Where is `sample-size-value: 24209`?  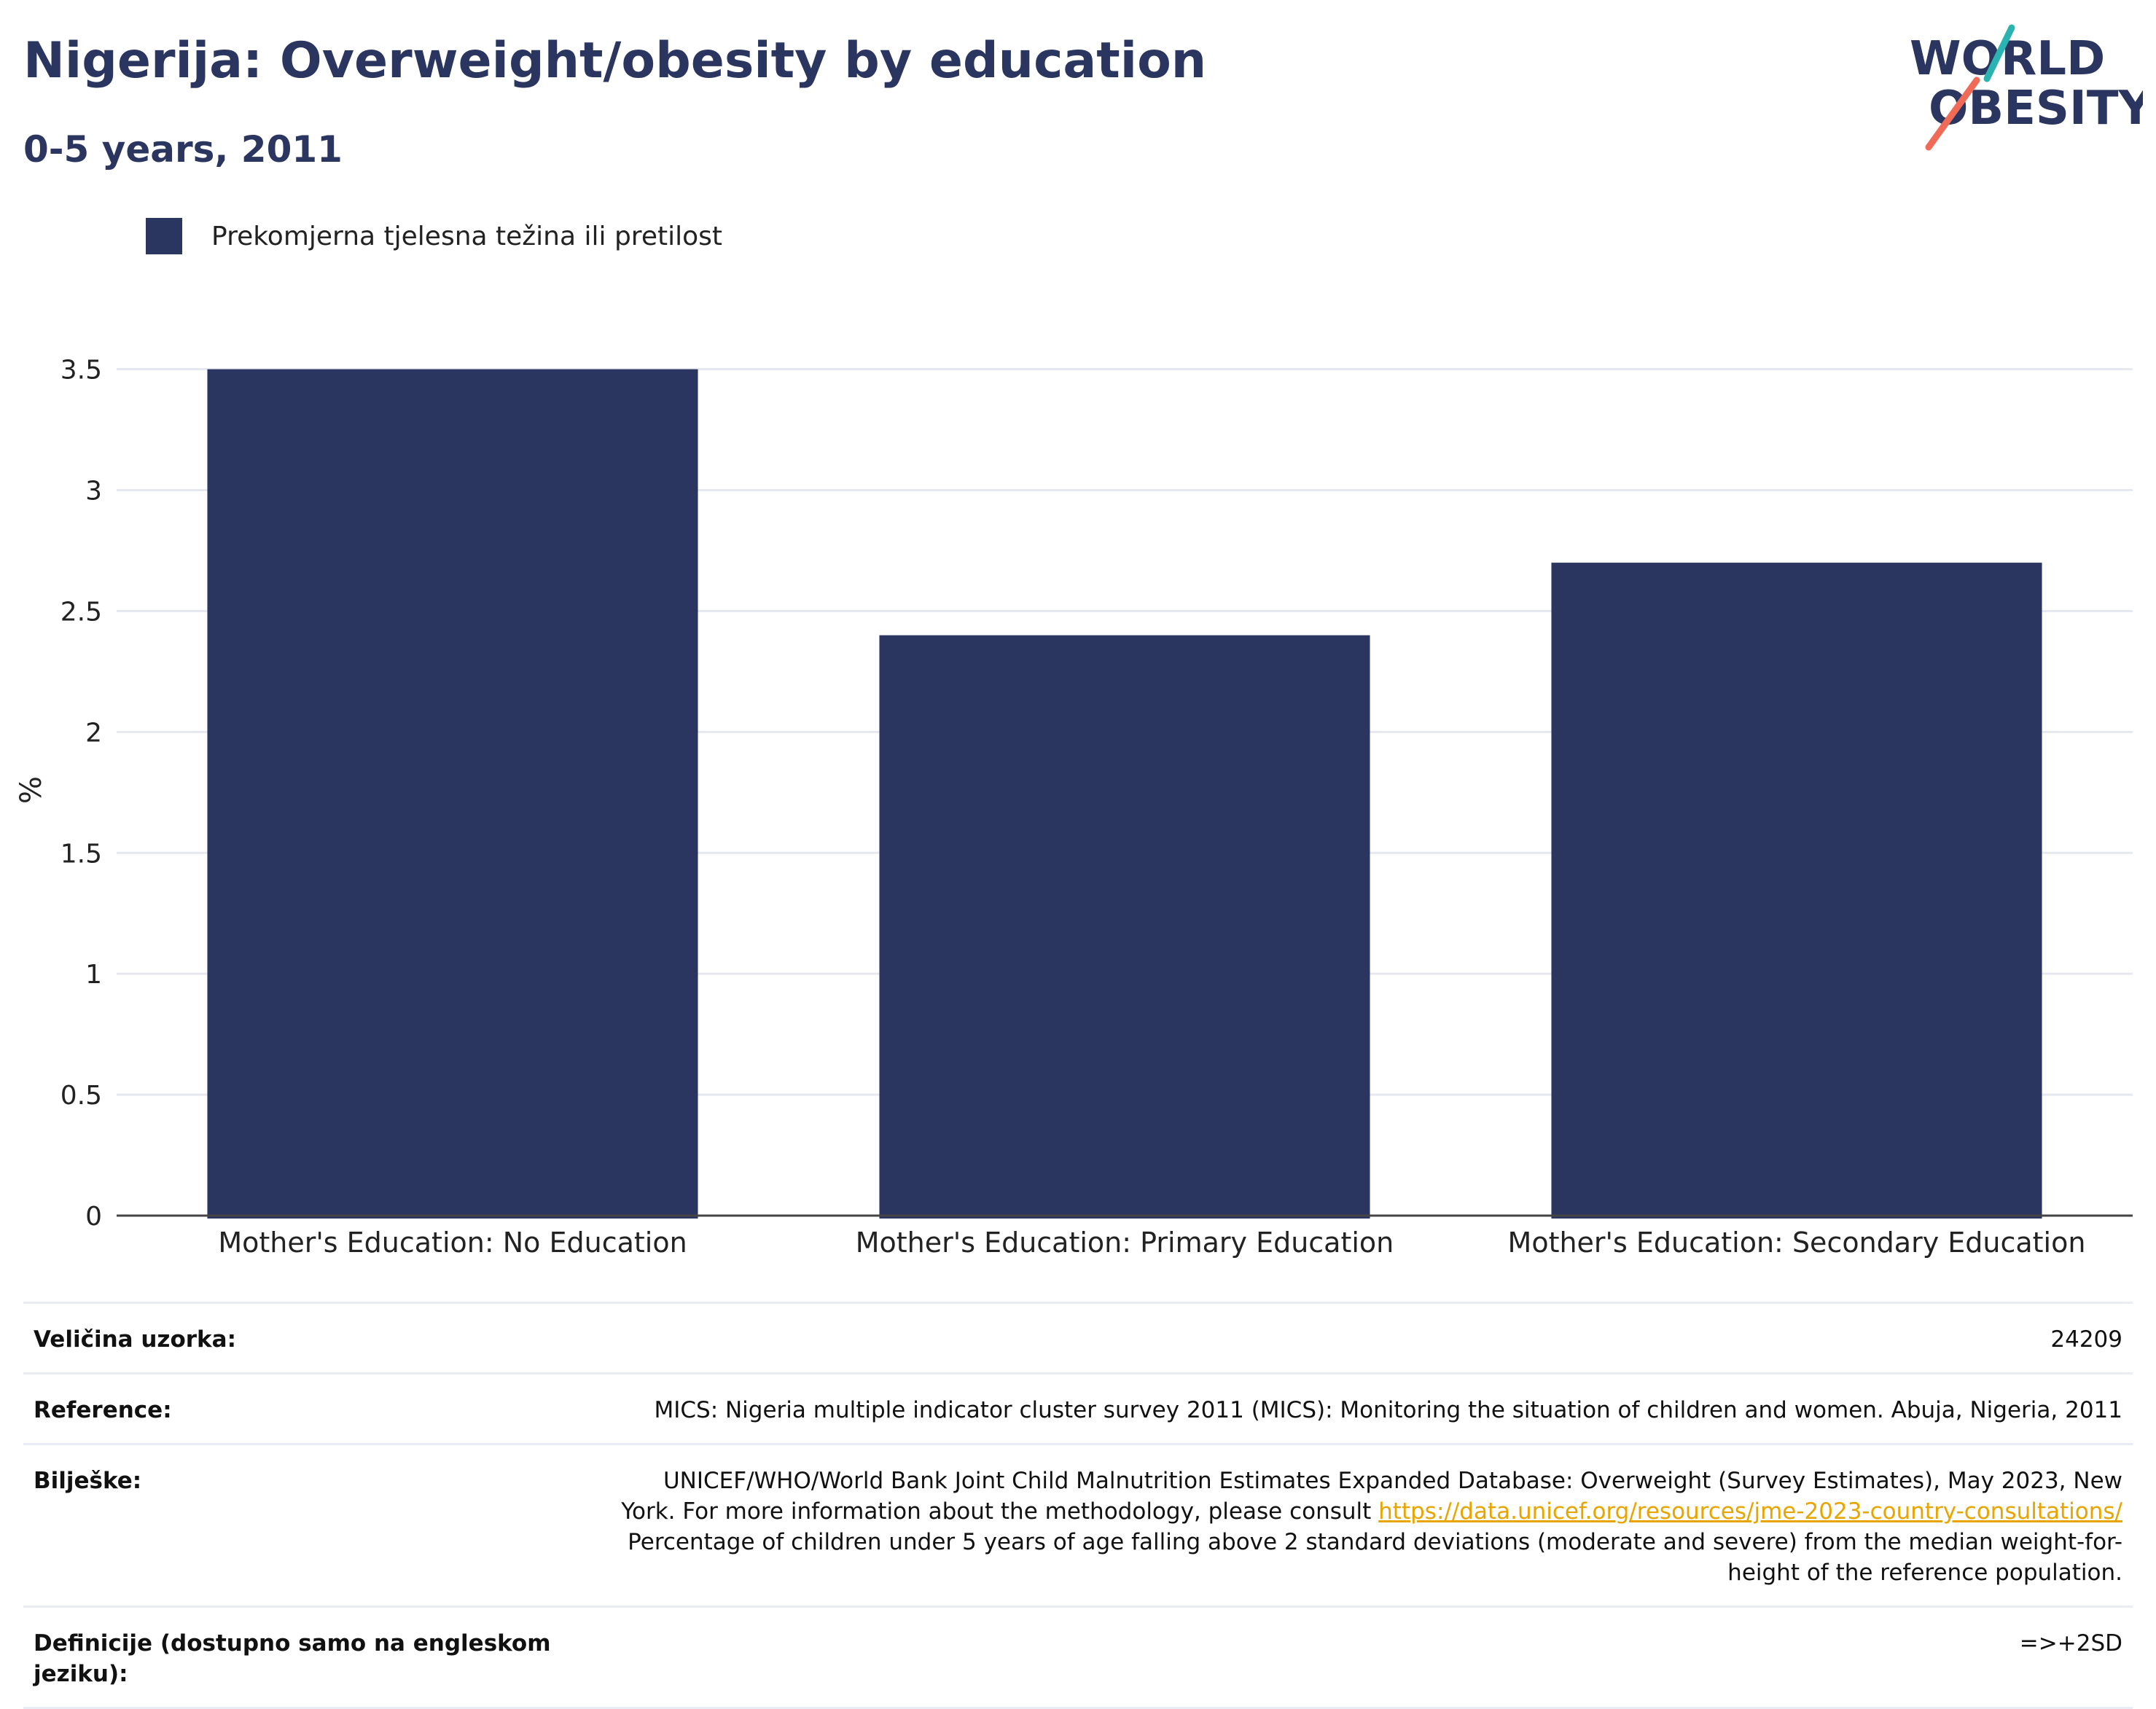
sample-size-value: 24209 is located at coordinates (2086, 1339).